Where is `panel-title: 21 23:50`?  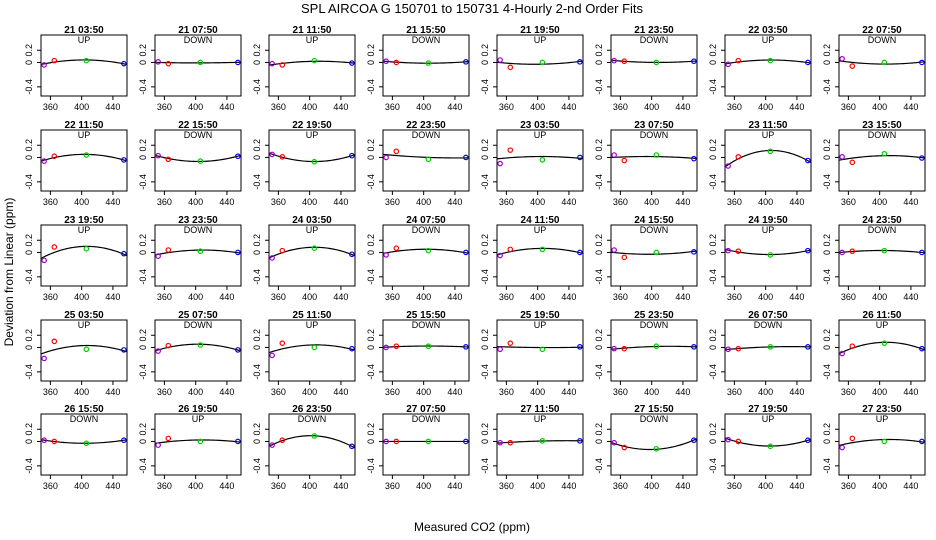 panel-title: 21 23:50 is located at coordinates (654, 30).